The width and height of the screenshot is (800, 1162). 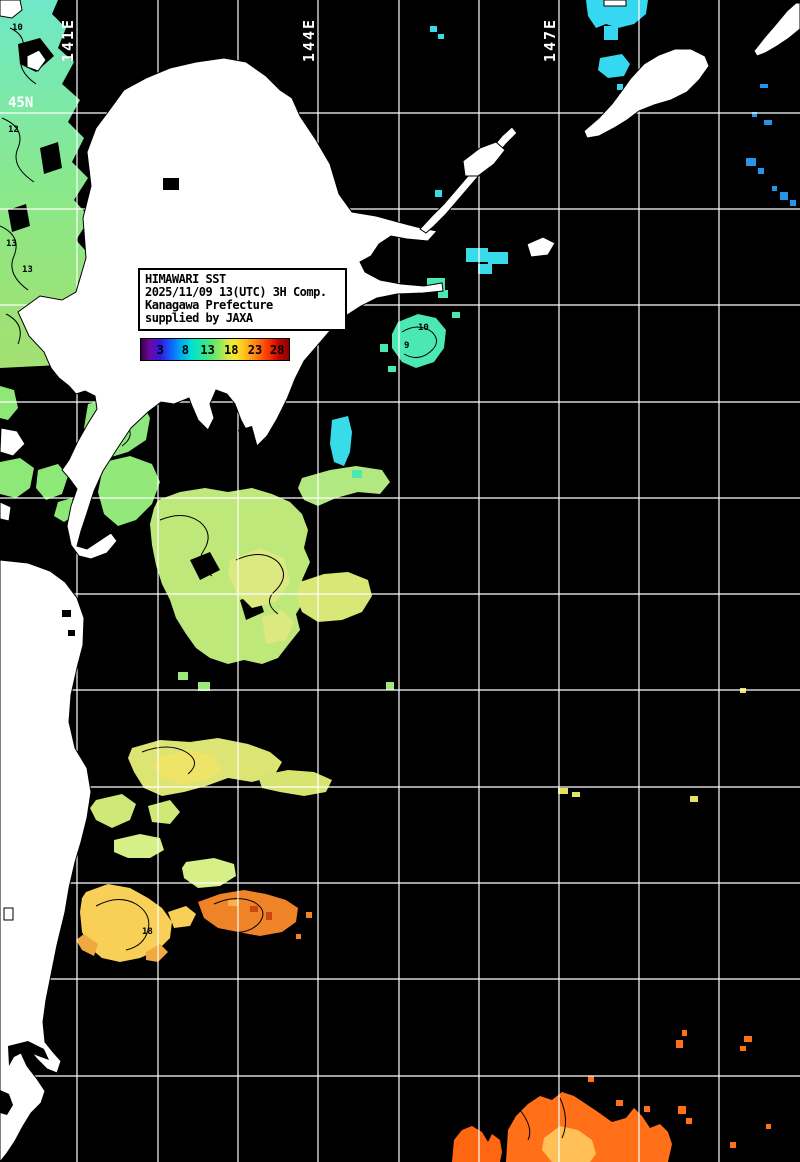 I want to click on sst-patch-okhotsk-cyan-dot, so click(x=620, y=87).